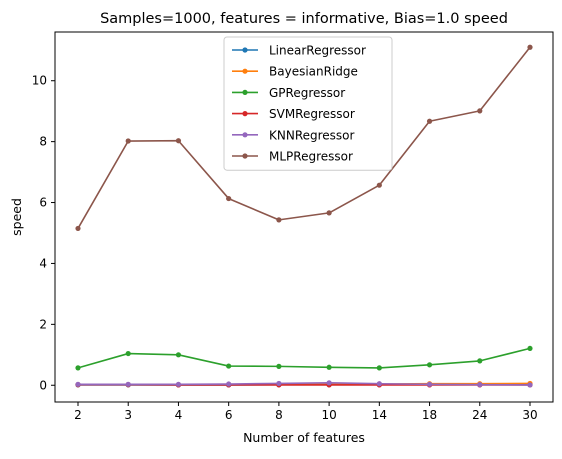 The width and height of the screenshot is (562, 459). Describe the element at coordinates (429, 415) in the screenshot. I see `x-tick-label: 18` at that location.